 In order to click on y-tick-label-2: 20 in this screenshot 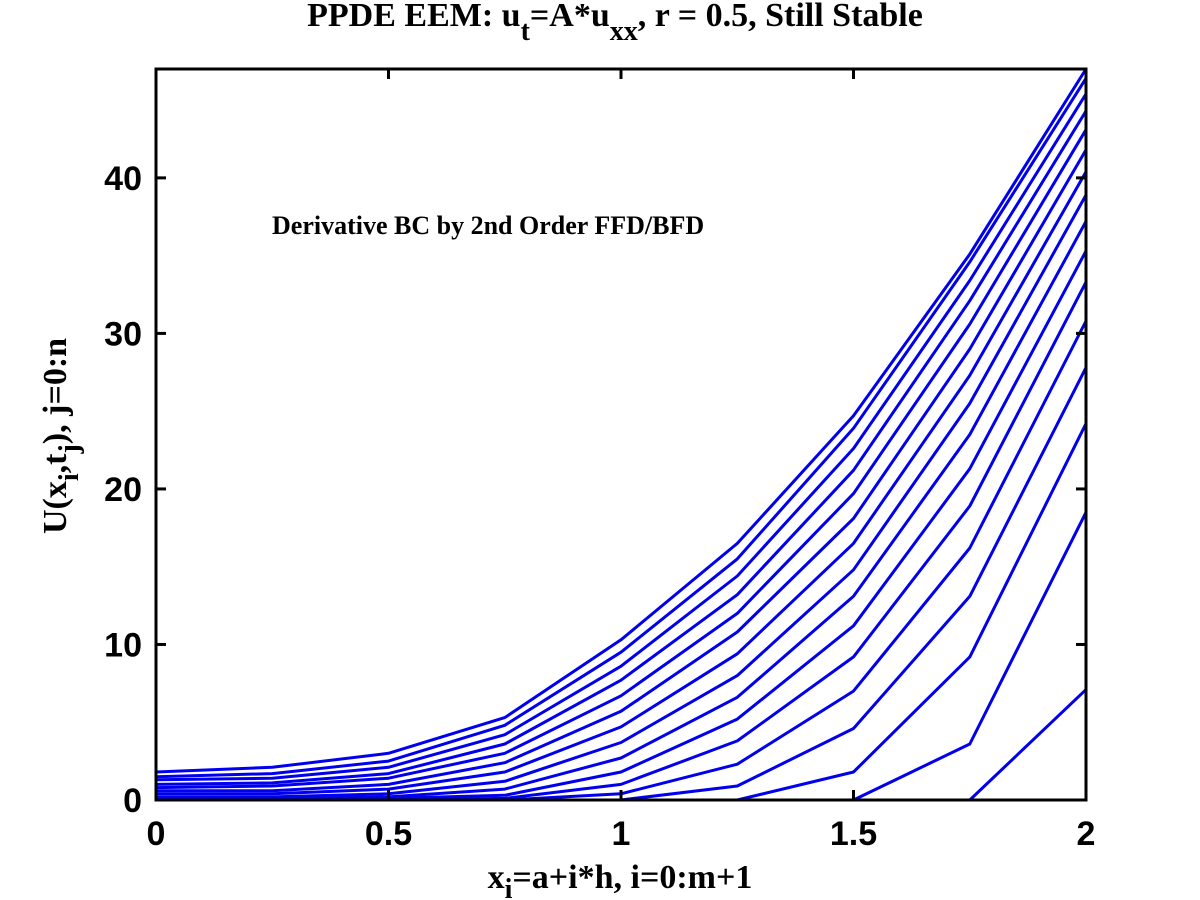, I will do `click(123, 490)`.